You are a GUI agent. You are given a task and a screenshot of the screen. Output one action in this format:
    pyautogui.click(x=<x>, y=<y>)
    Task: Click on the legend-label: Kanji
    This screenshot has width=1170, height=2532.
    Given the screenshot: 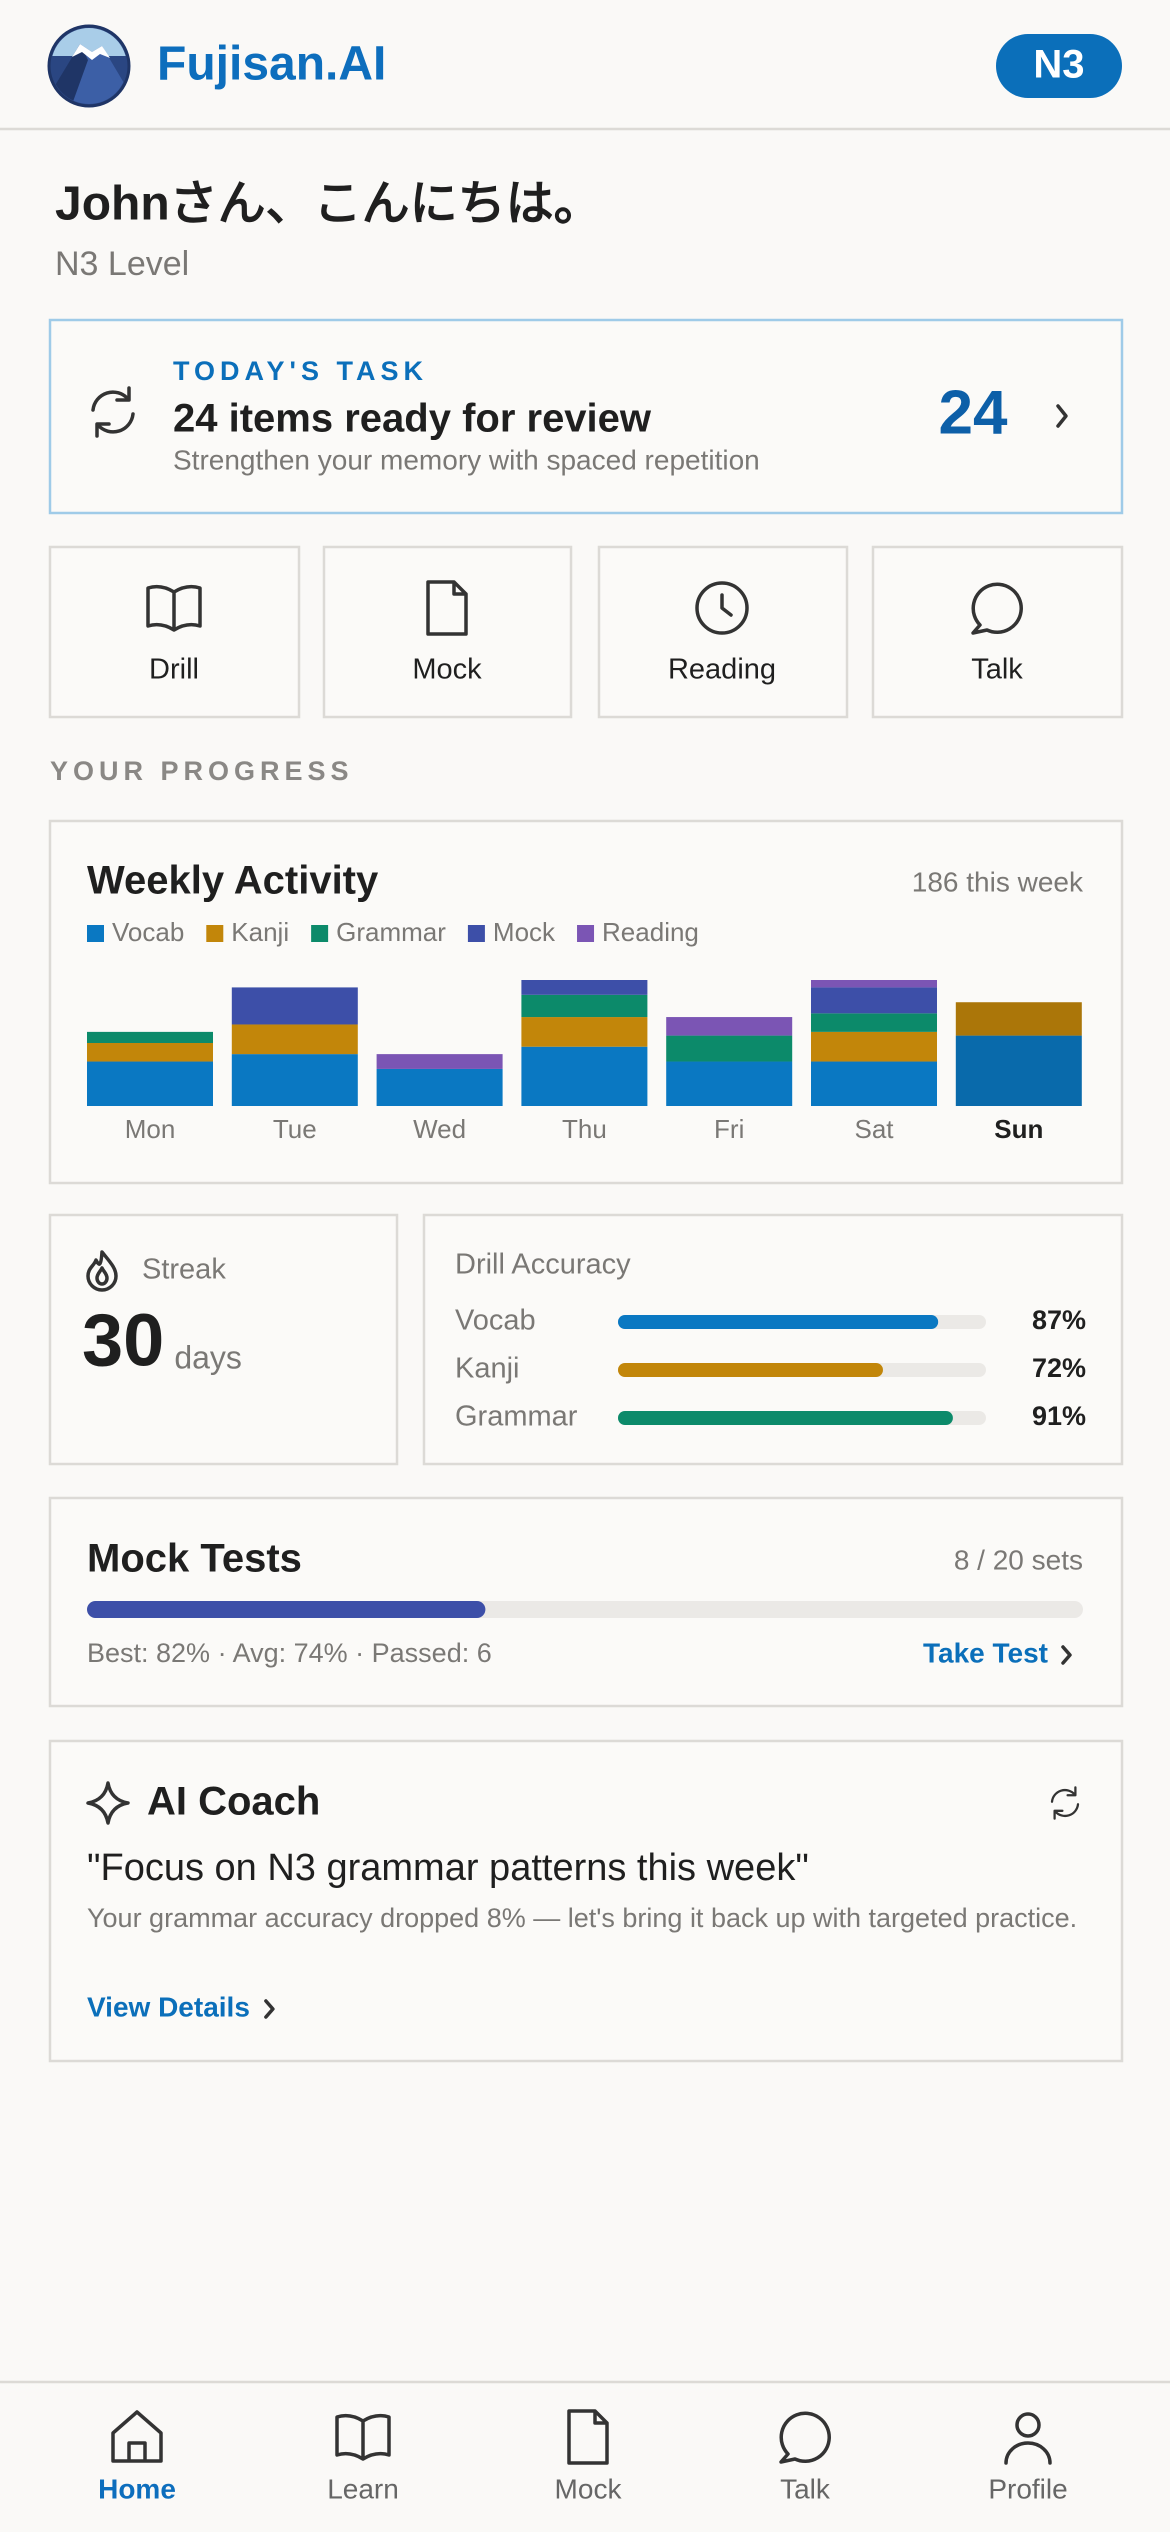 What is the action you would take?
    pyautogui.click(x=260, y=932)
    